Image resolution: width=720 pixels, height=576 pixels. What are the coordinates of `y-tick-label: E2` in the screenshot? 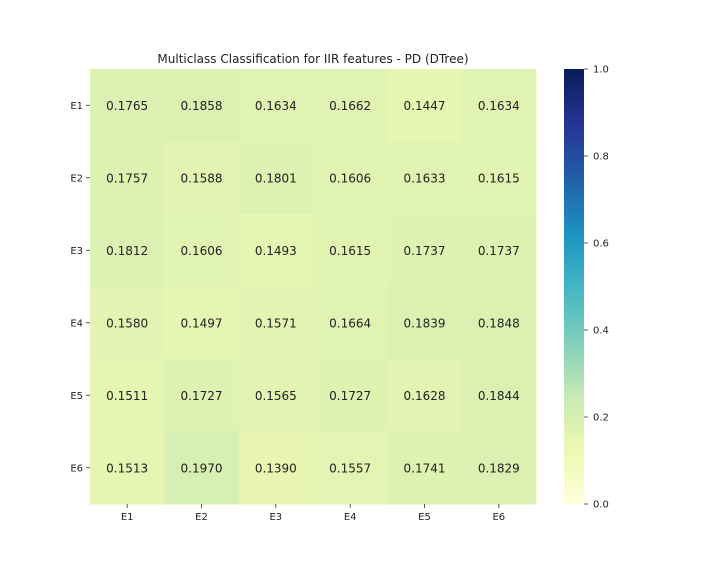 It's located at (76, 178).